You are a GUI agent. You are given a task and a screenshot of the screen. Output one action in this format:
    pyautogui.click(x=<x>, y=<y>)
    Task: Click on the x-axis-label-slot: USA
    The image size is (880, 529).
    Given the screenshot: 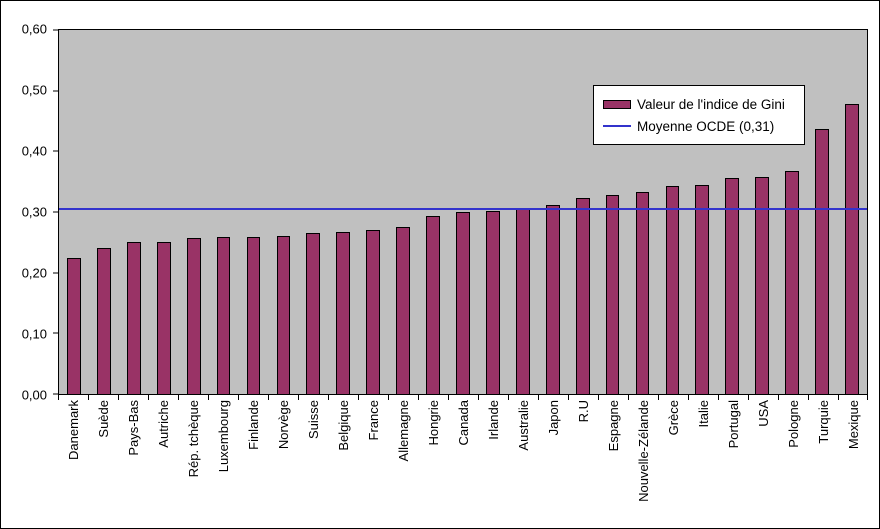 What is the action you would take?
    pyautogui.click(x=763, y=464)
    